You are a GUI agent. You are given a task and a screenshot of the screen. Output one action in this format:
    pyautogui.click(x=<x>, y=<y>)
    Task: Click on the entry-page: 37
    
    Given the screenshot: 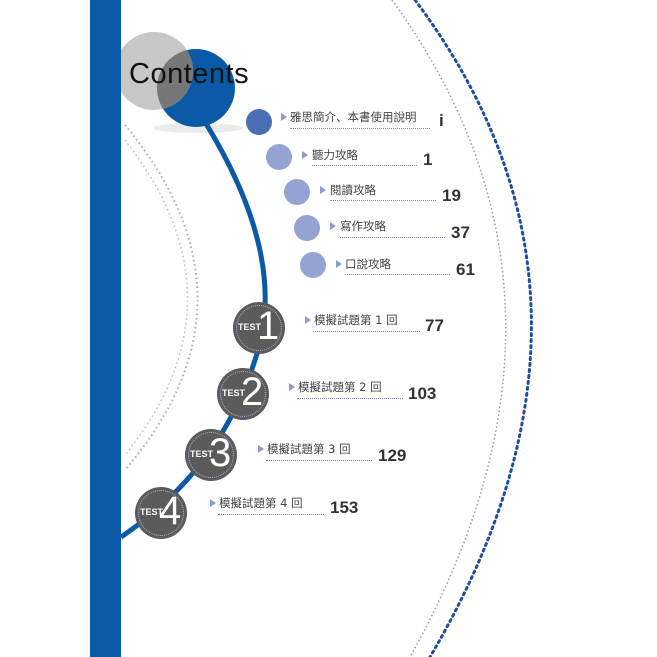 What is the action you would take?
    pyautogui.click(x=460, y=232)
    